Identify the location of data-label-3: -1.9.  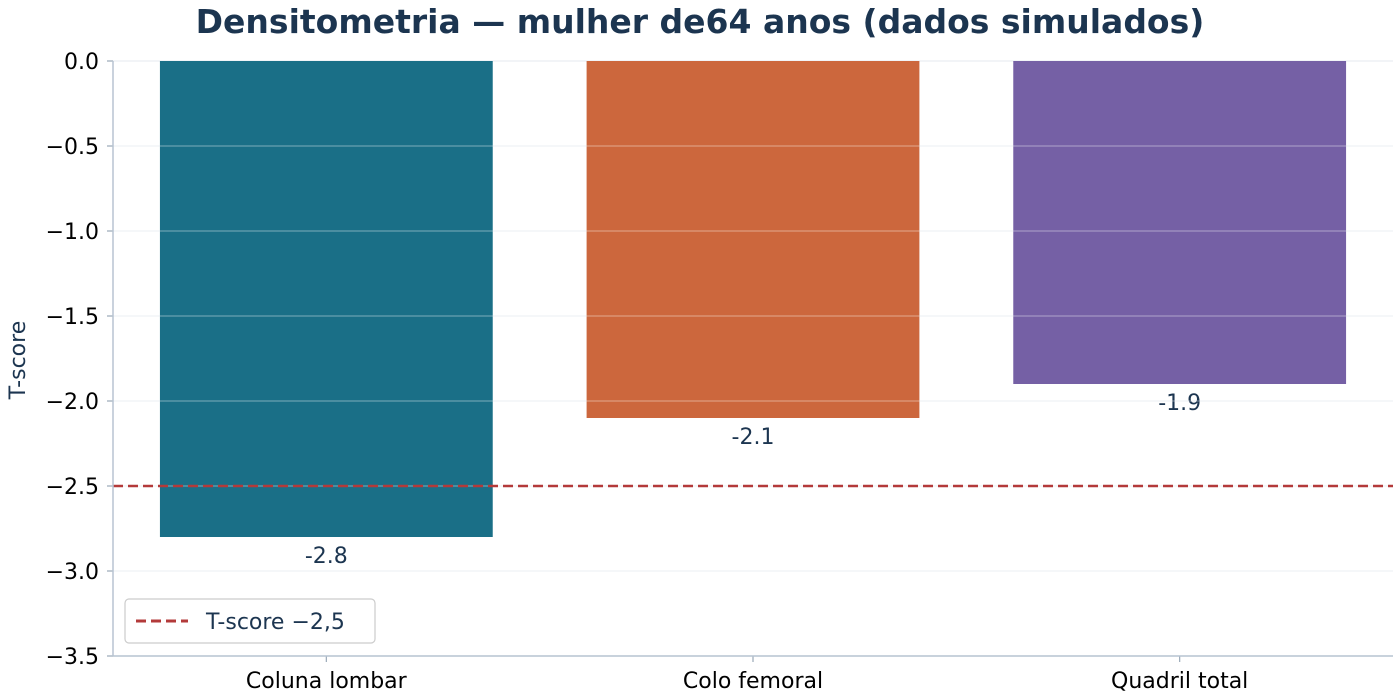
(1179, 403).